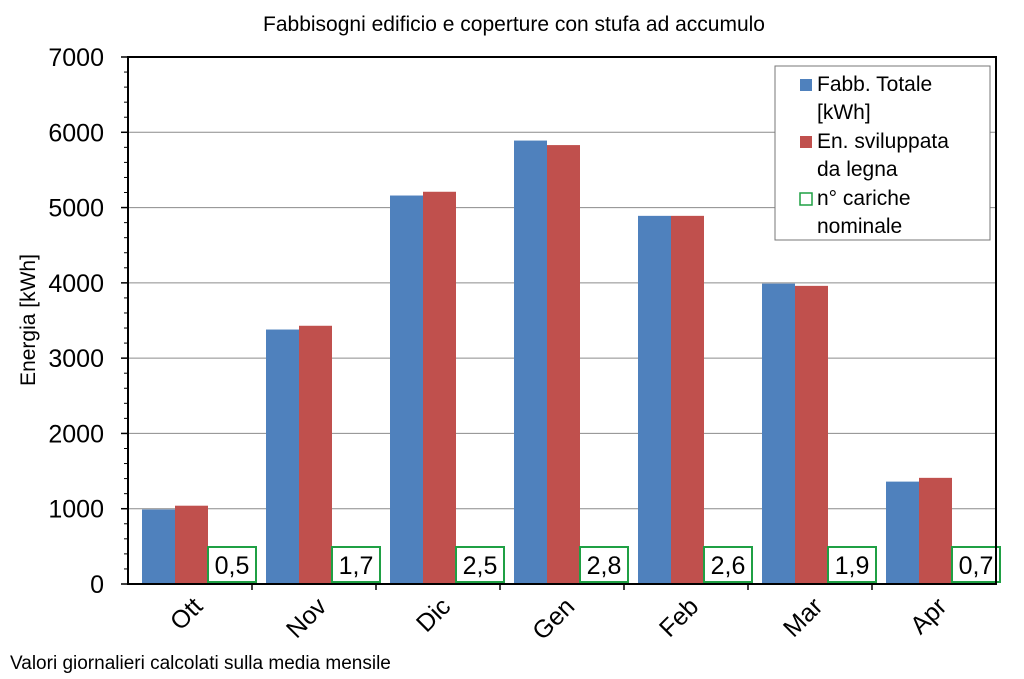 This screenshot has height=679, width=1024. What do you see at coordinates (859, 226) in the screenshot?
I see `legend-cariche-line2: nominale` at bounding box center [859, 226].